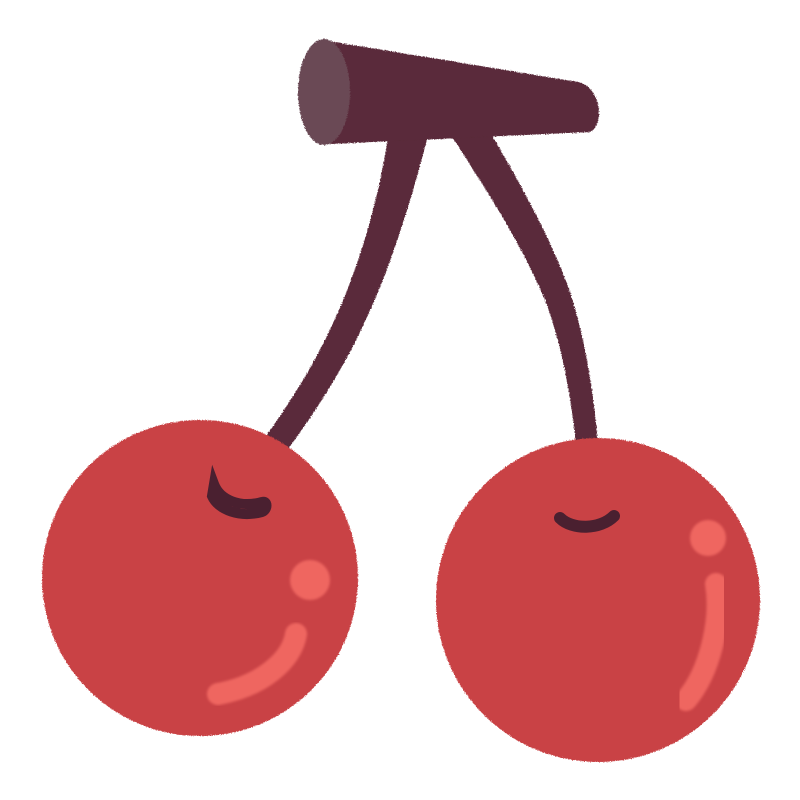  What do you see at coordinates (239, 491) in the screenshot?
I see `left-cherry-stem-socket` at bounding box center [239, 491].